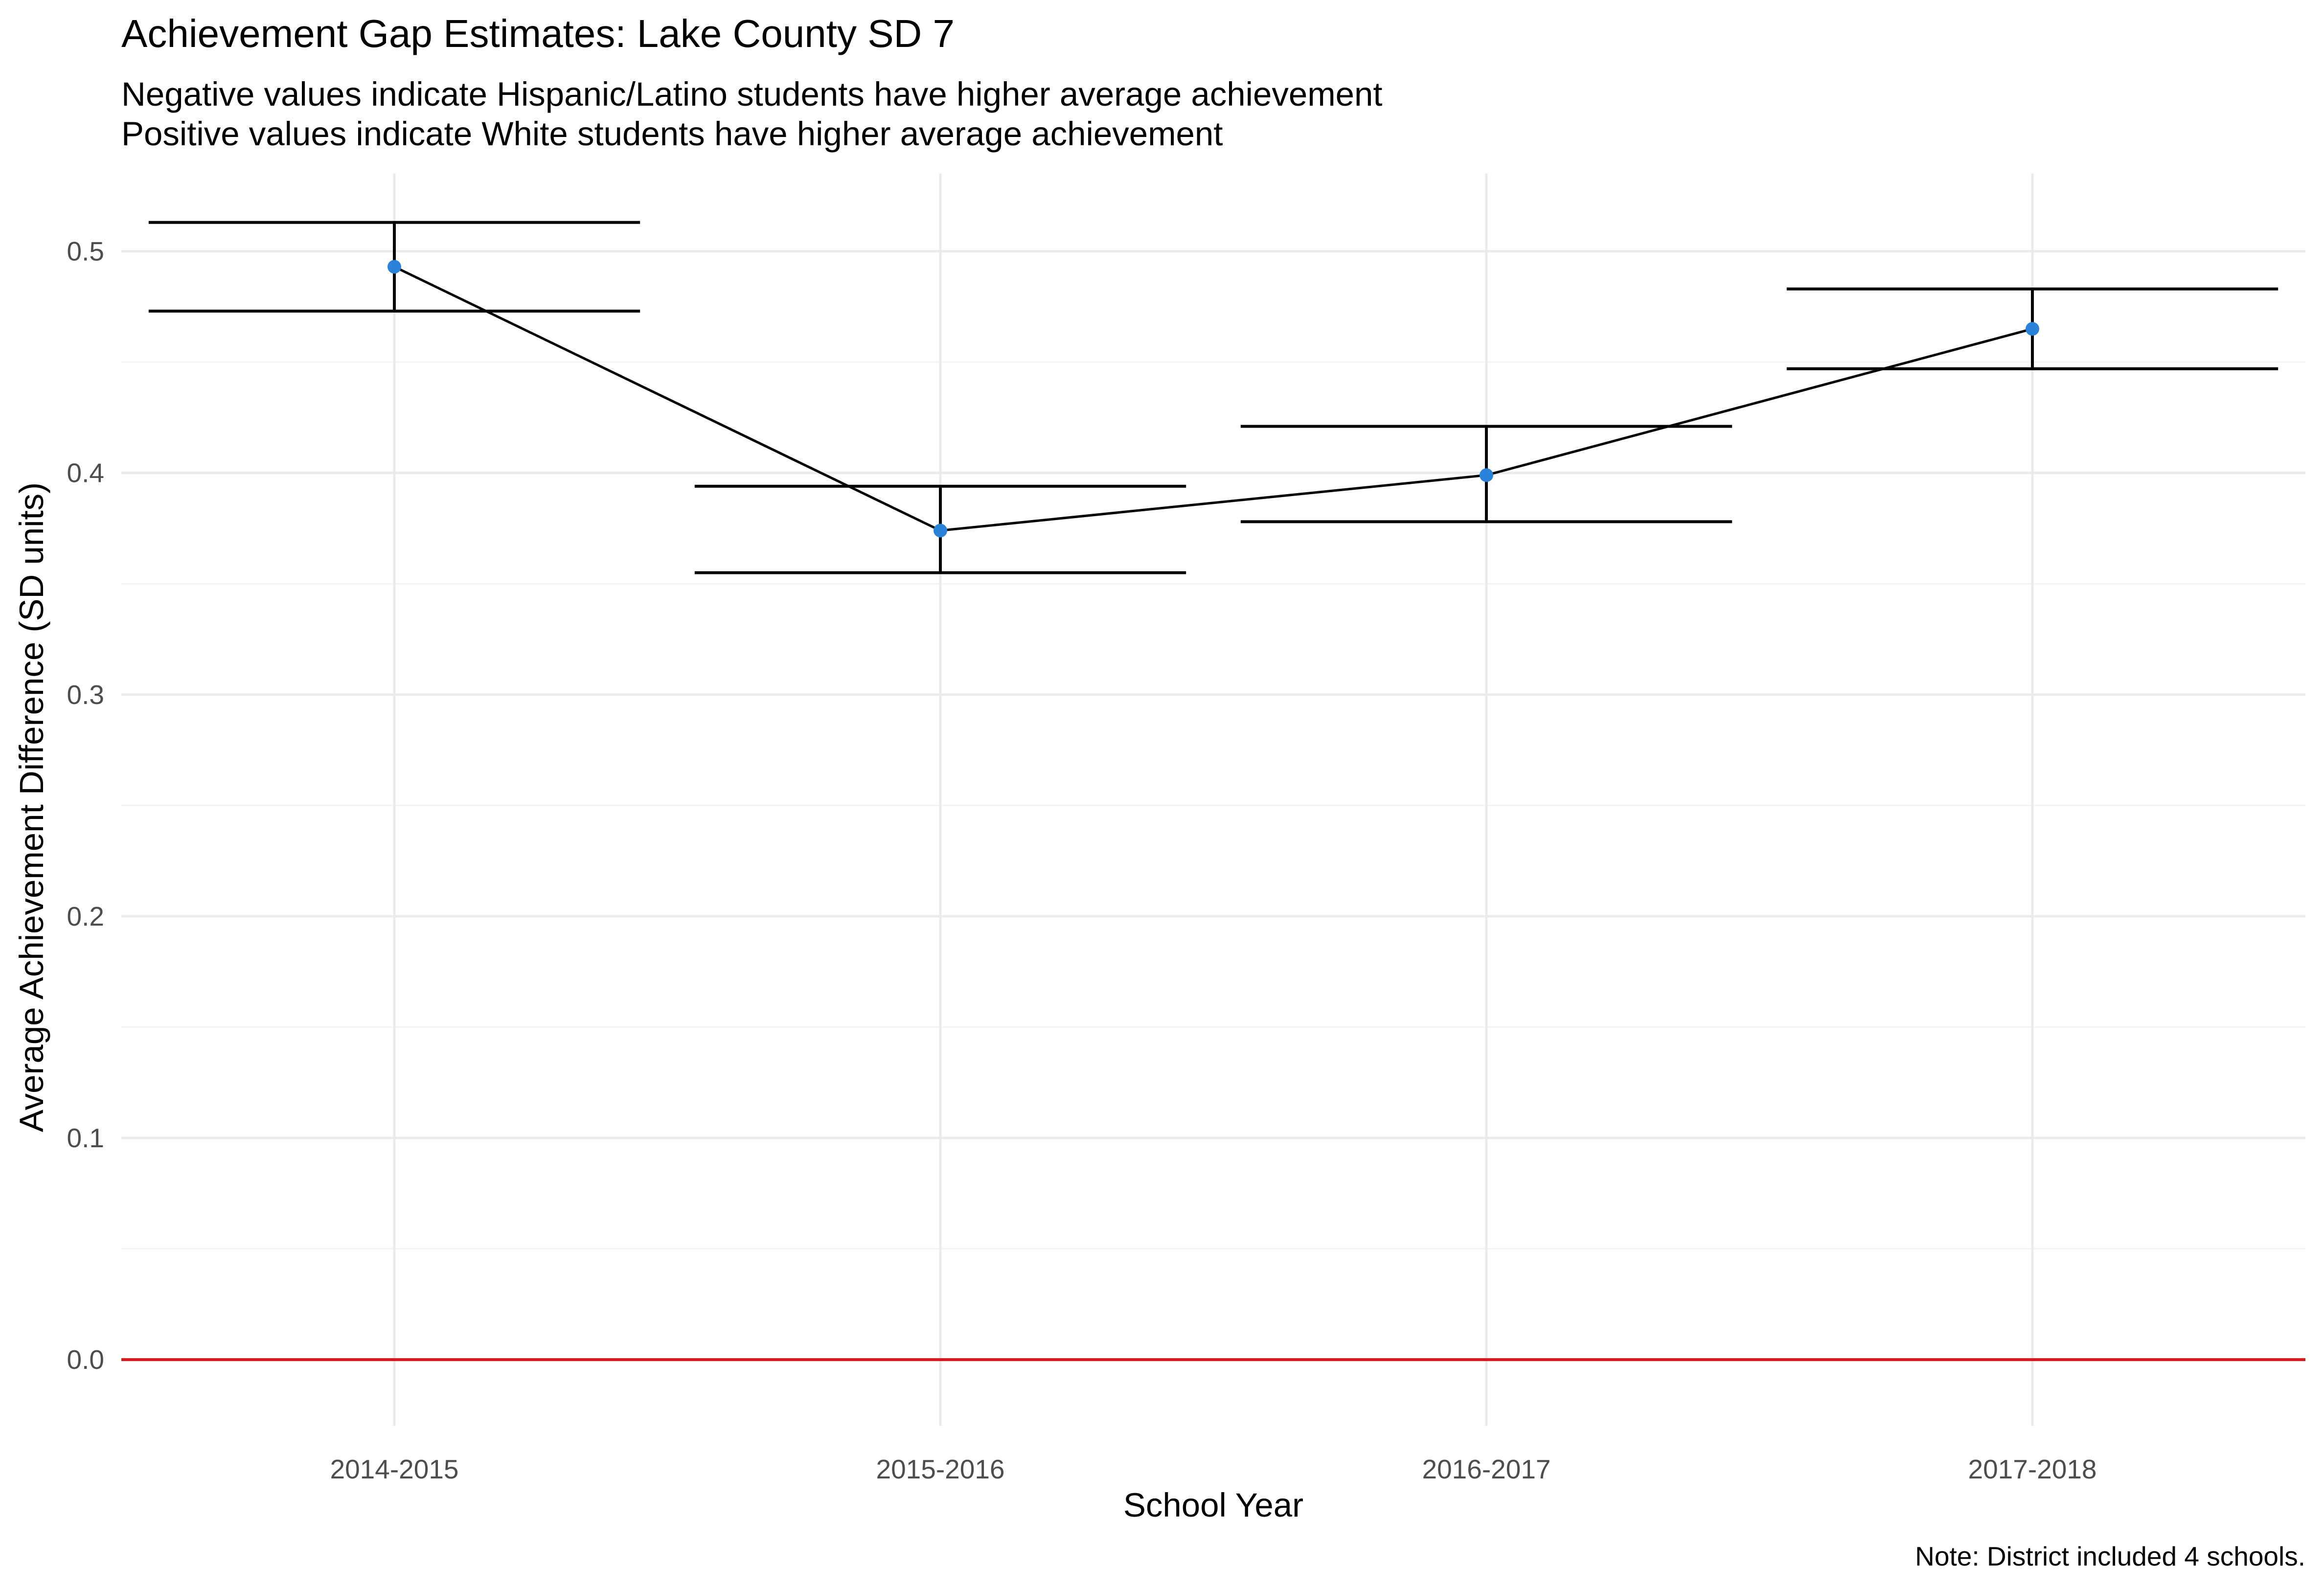 The width and height of the screenshot is (2324, 1590). What do you see at coordinates (1213, 1505) in the screenshot?
I see `x-axis-title: School Year` at bounding box center [1213, 1505].